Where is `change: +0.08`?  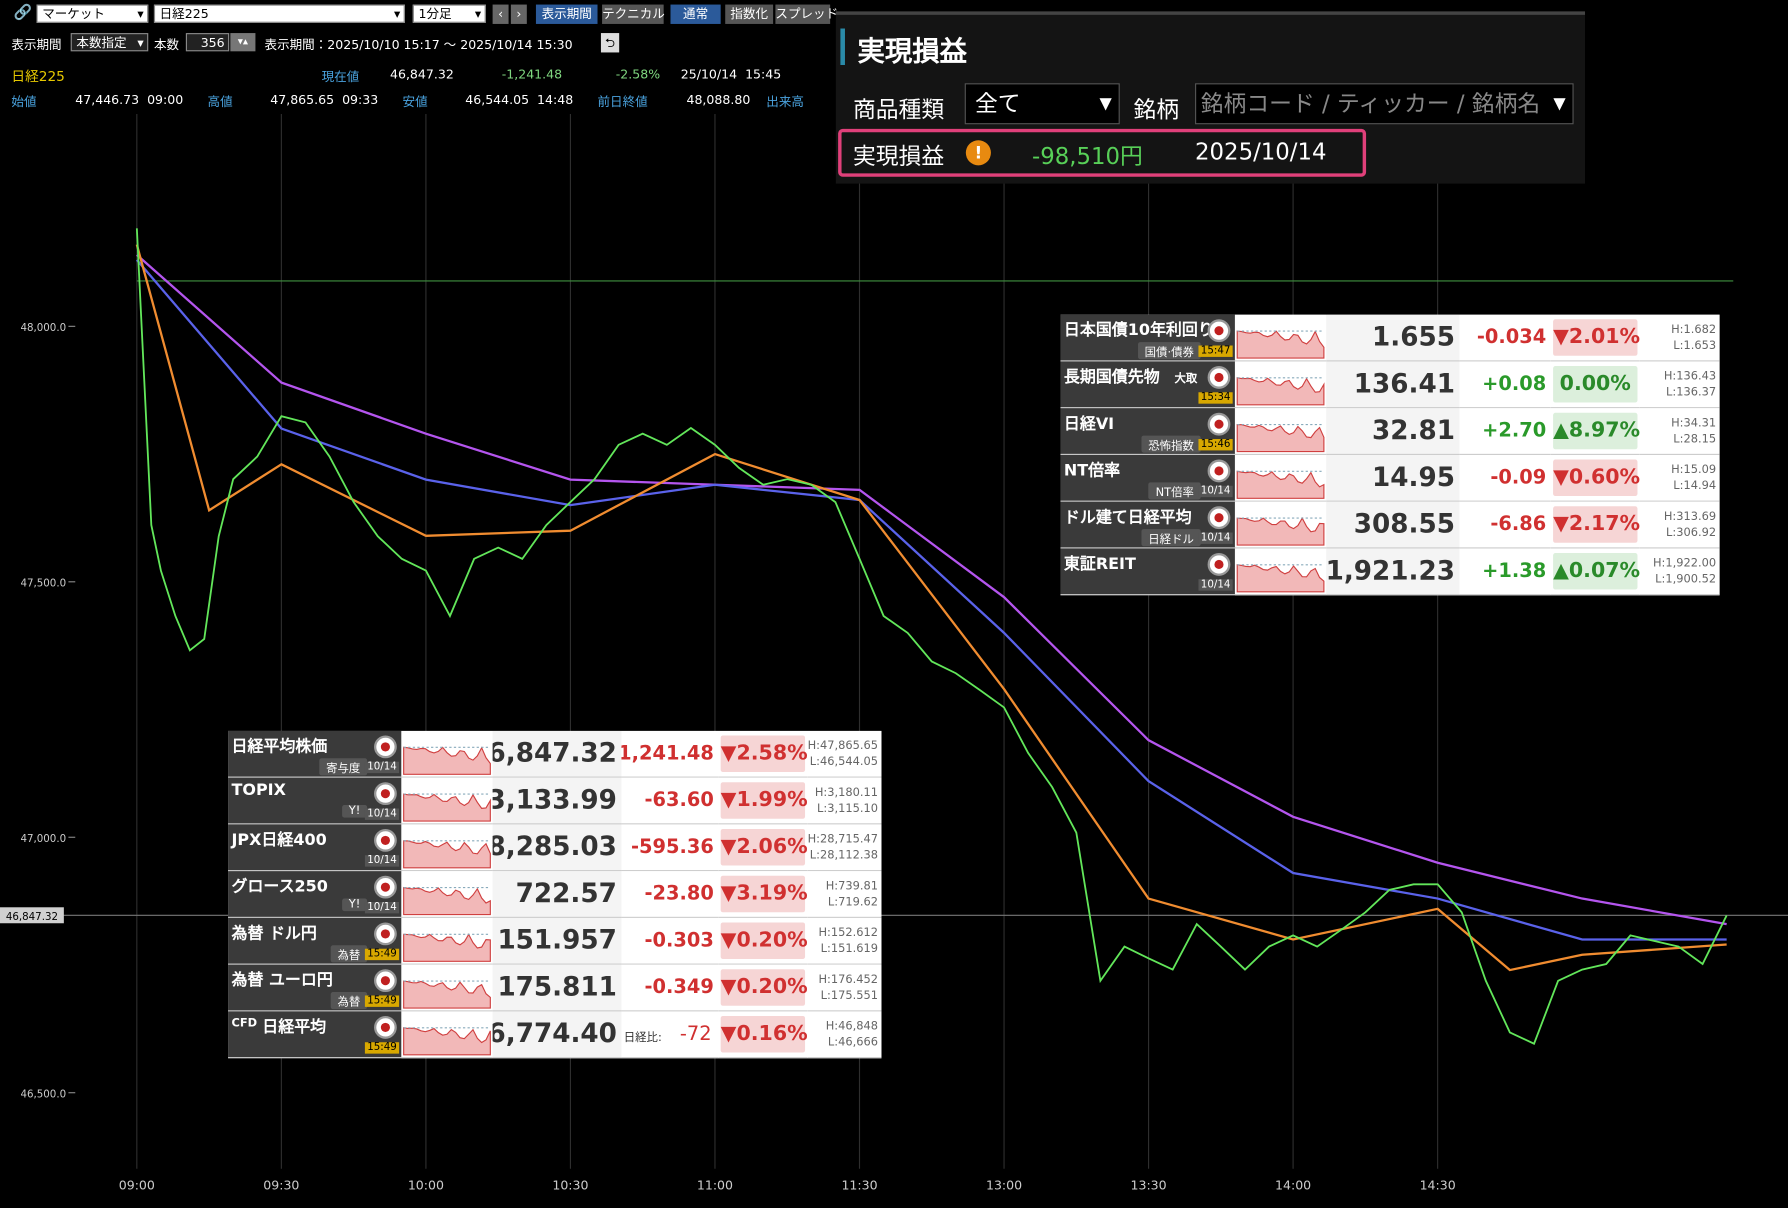
change: +0.08 is located at coordinates (1514, 384).